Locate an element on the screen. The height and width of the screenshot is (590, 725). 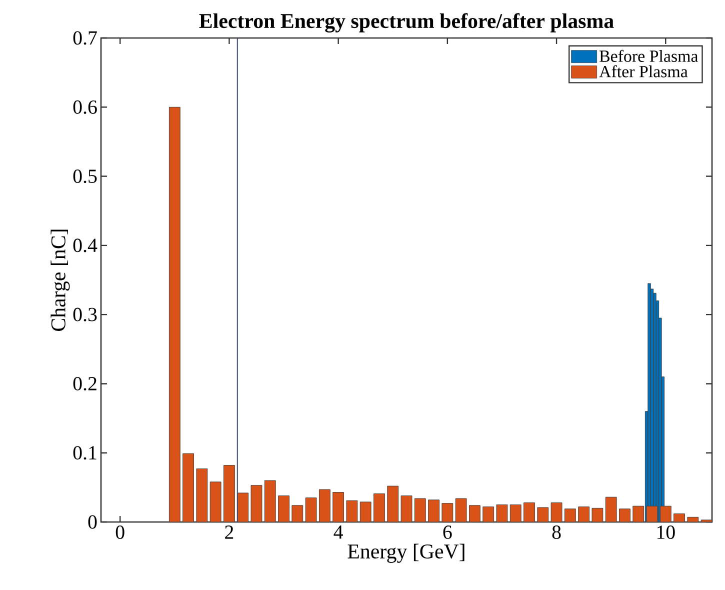
y-tick-label: 0.6 is located at coordinates (85, 107).